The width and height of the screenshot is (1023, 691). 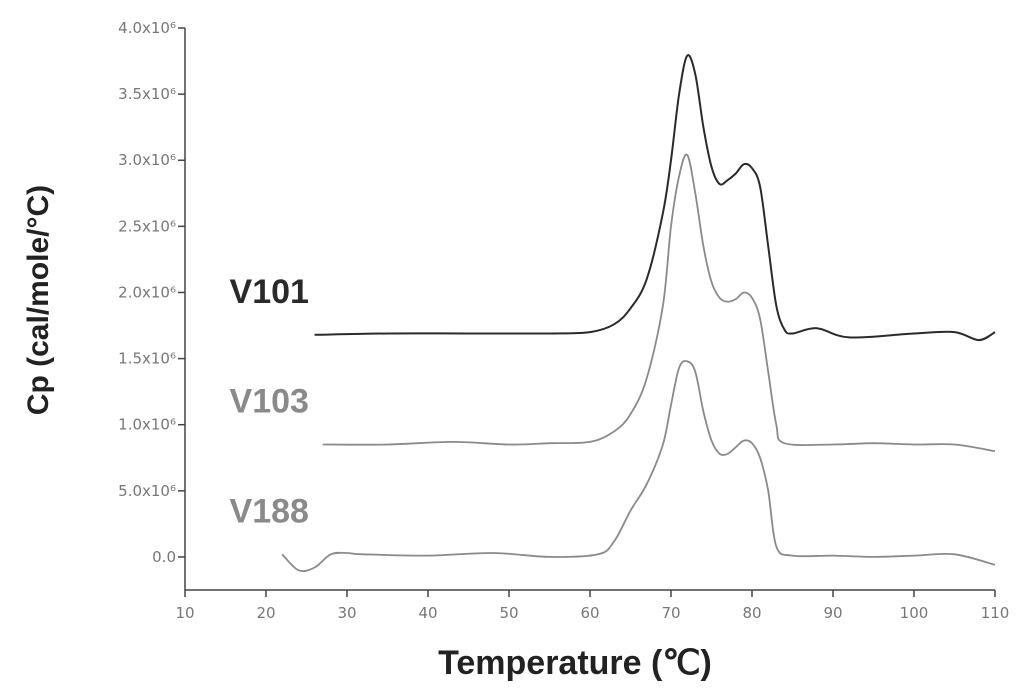 What do you see at coordinates (427, 613) in the screenshot?
I see `x-tick-label: 40` at bounding box center [427, 613].